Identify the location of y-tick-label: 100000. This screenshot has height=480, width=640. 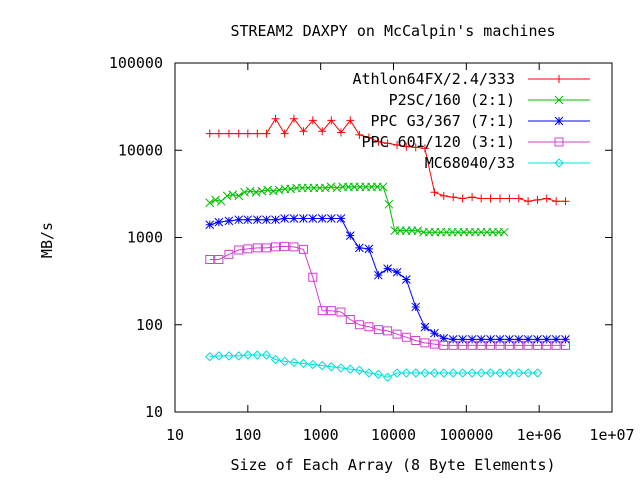
(136, 63).